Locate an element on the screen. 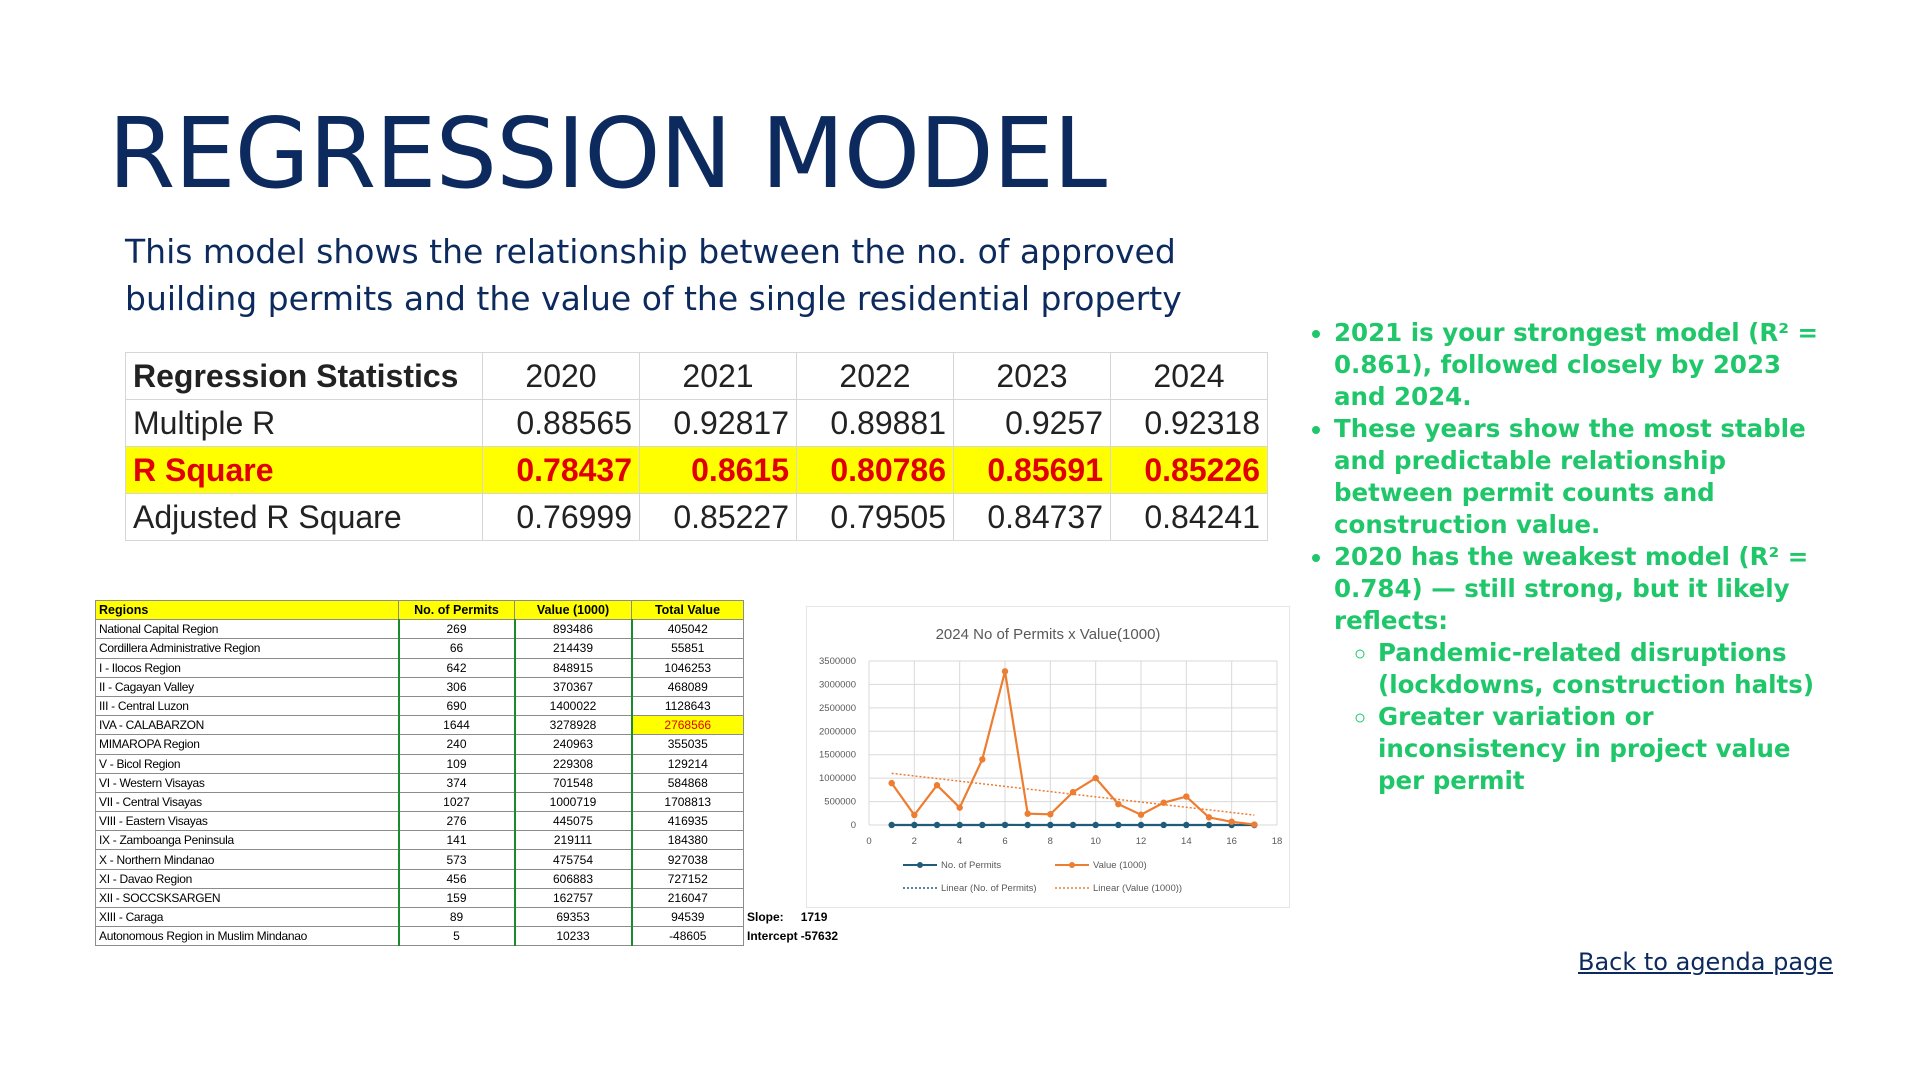  total-value-cell: 468089 is located at coordinates (687, 686).